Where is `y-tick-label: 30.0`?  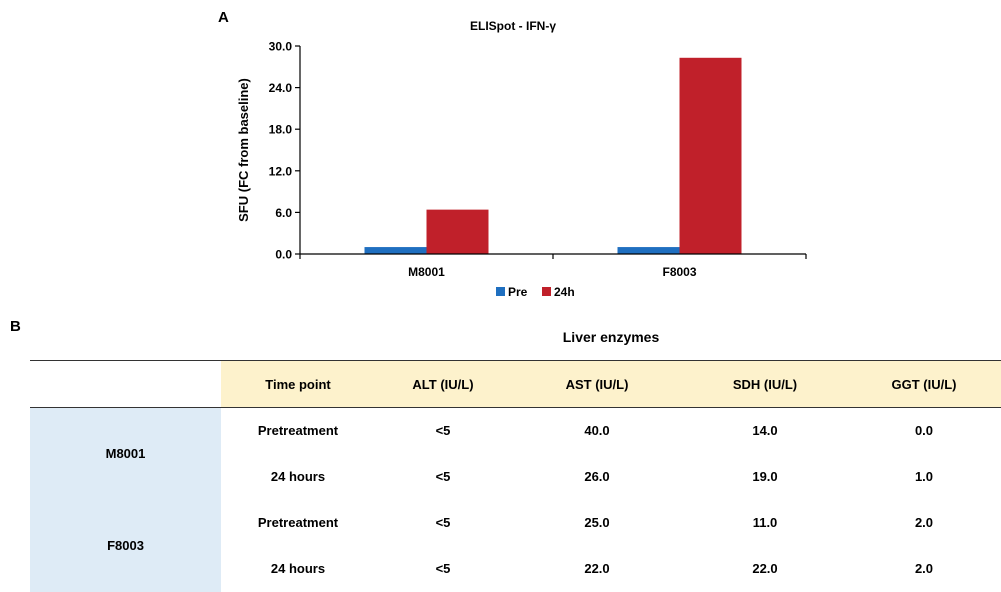 y-tick-label: 30.0 is located at coordinates (281, 47).